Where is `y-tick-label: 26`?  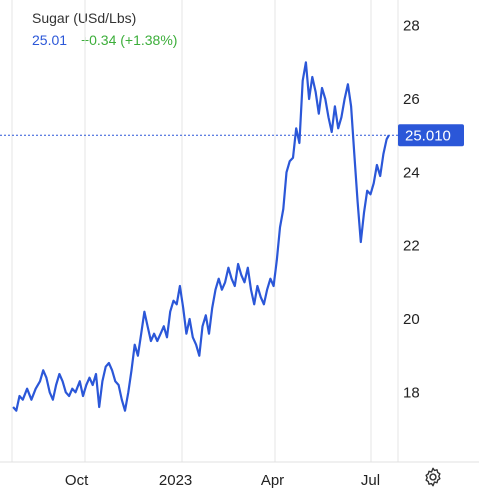 y-tick-label: 26 is located at coordinates (411, 99).